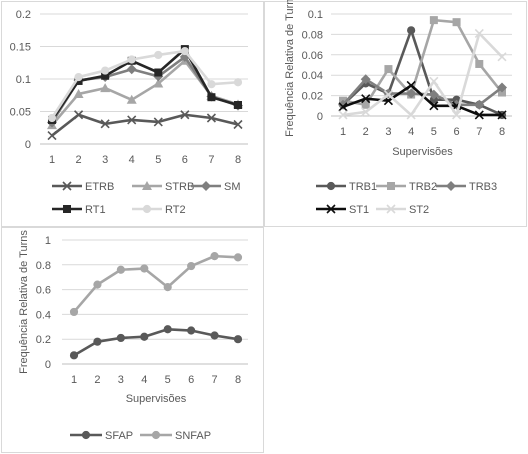 Image resolution: width=528 pixels, height=454 pixels. Describe the element at coordinates (23, 15) in the screenshot. I see `y-tick-label: 0.2` at that location.